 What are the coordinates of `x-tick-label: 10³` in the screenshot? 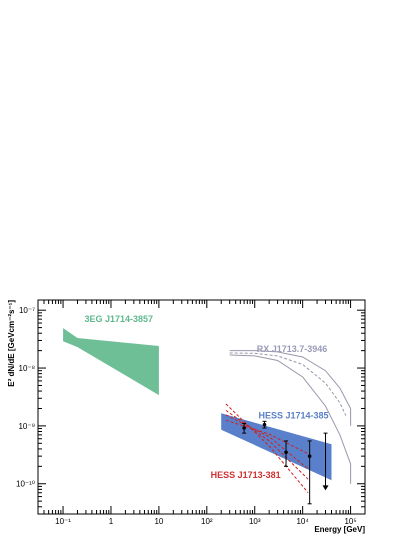 It's located at (255, 521).